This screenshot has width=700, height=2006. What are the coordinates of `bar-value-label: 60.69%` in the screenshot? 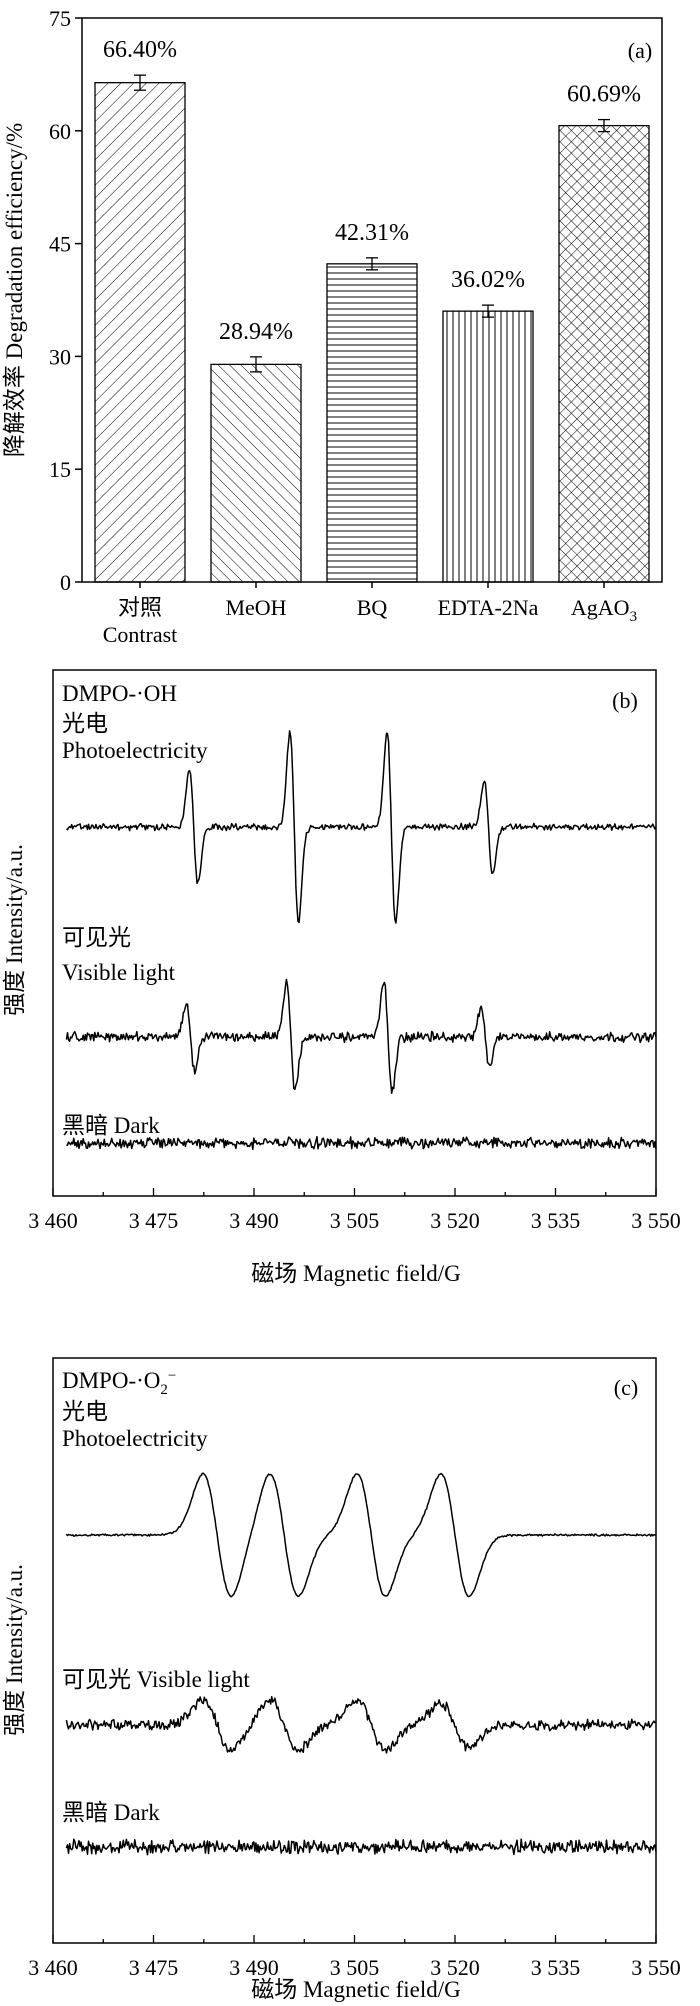 It's located at (604, 95).